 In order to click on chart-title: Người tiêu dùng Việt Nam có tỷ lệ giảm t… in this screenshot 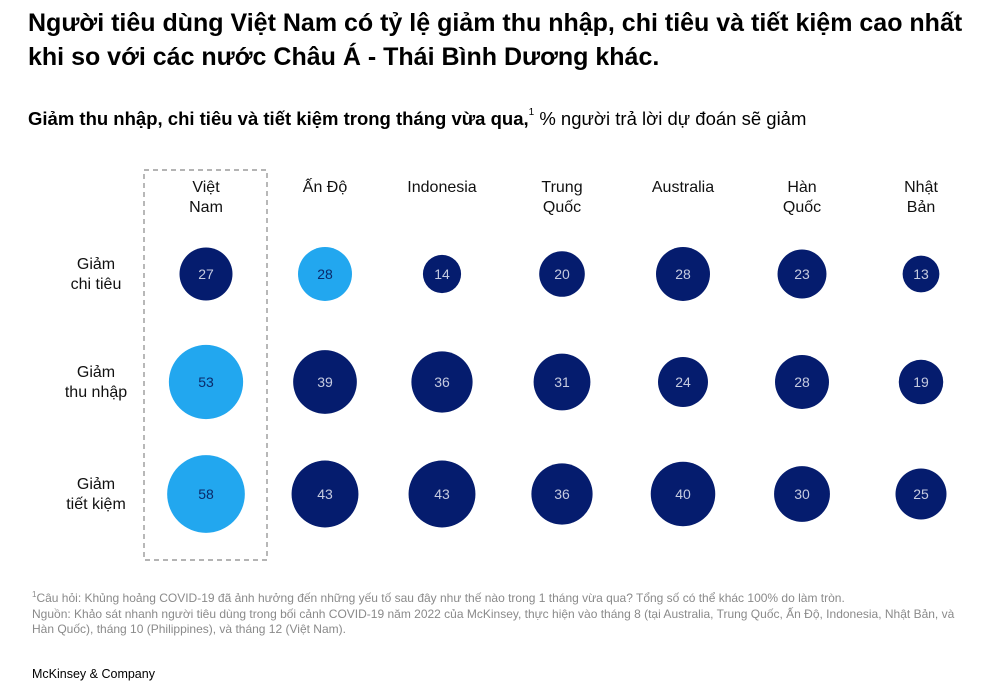, I will do `click(495, 40)`.